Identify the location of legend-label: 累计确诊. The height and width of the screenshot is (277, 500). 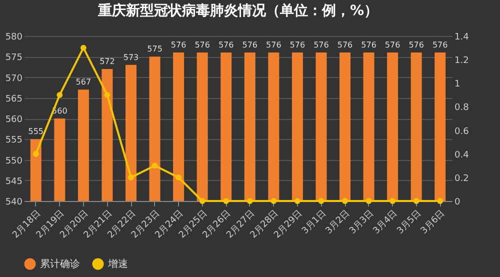
(60, 264).